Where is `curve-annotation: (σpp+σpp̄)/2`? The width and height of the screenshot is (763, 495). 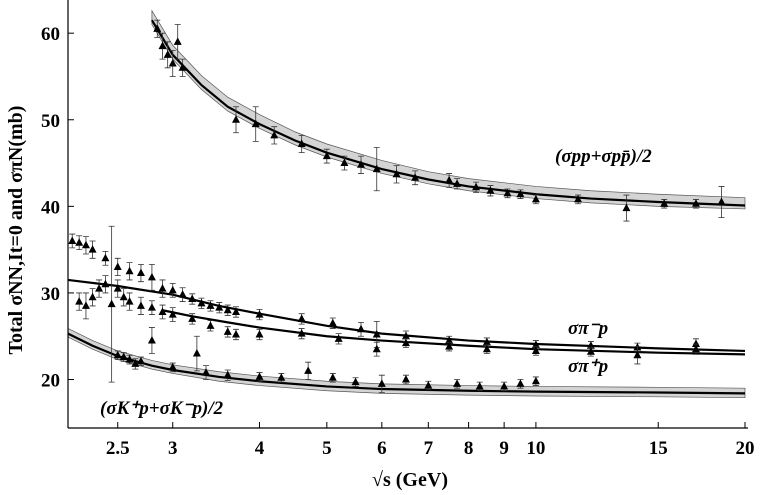 curve-annotation: (σpp+σpp̄)/2 is located at coordinates (603, 156).